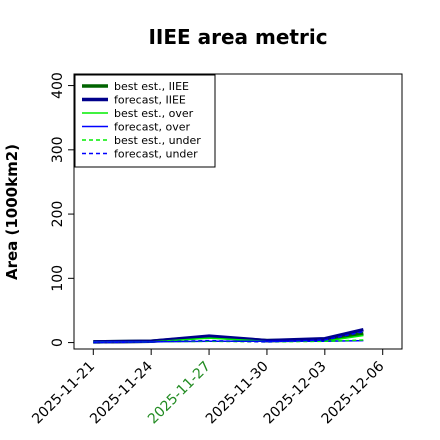  What do you see at coordinates (353, 392) in the screenshot?
I see `x-tick-label: 2025-12-06` at bounding box center [353, 392].